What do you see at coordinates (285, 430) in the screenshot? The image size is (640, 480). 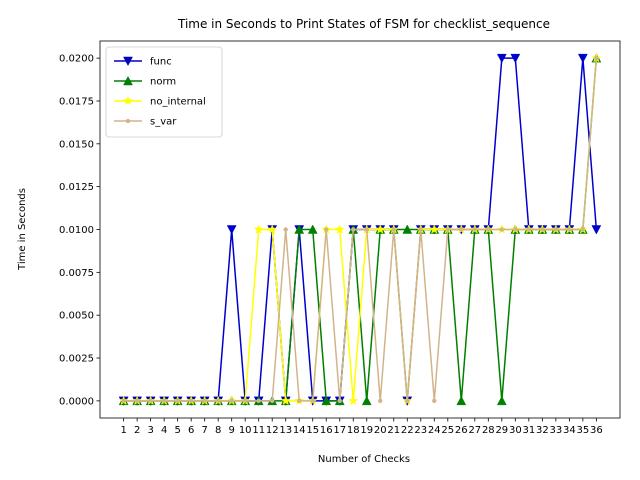 I see `x-tick-label: 13` at bounding box center [285, 430].